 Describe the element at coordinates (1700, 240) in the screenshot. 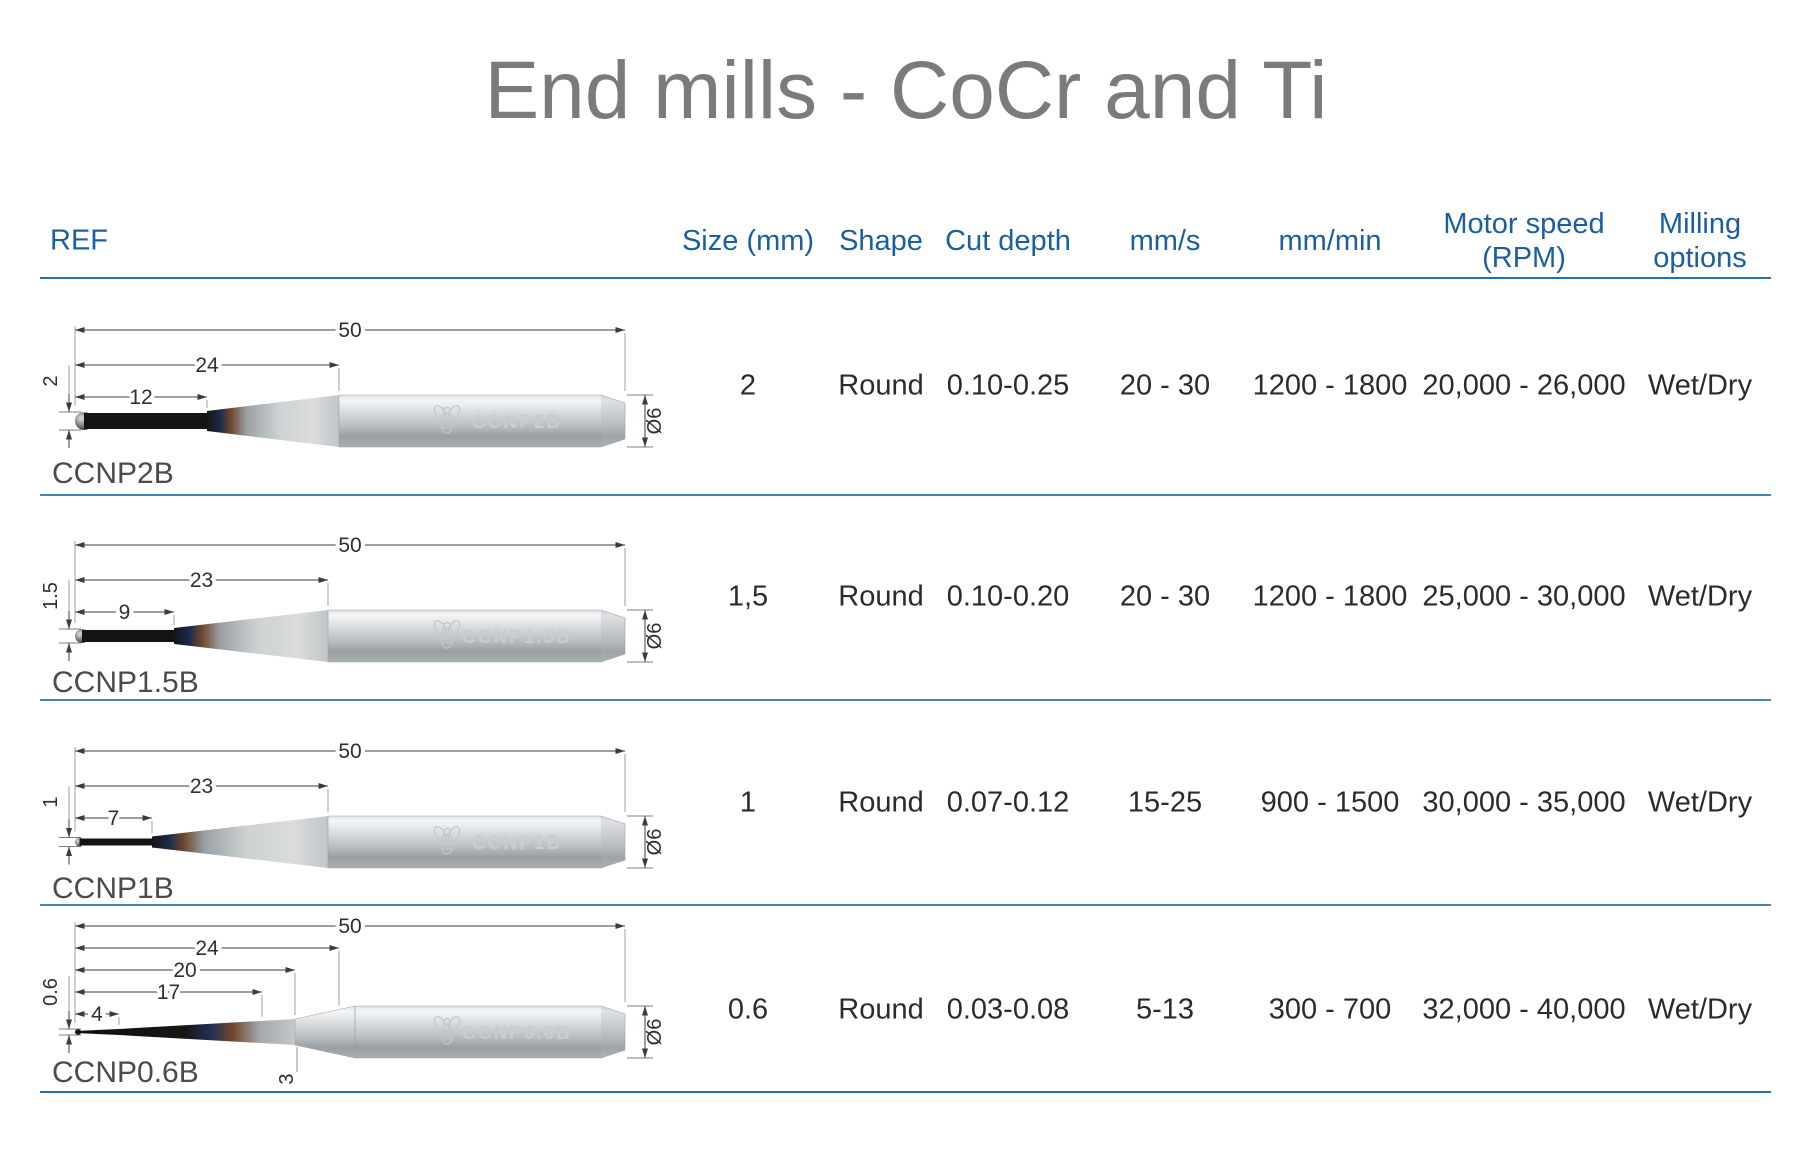

I see `col-header-milling-options: Milling options` at that location.